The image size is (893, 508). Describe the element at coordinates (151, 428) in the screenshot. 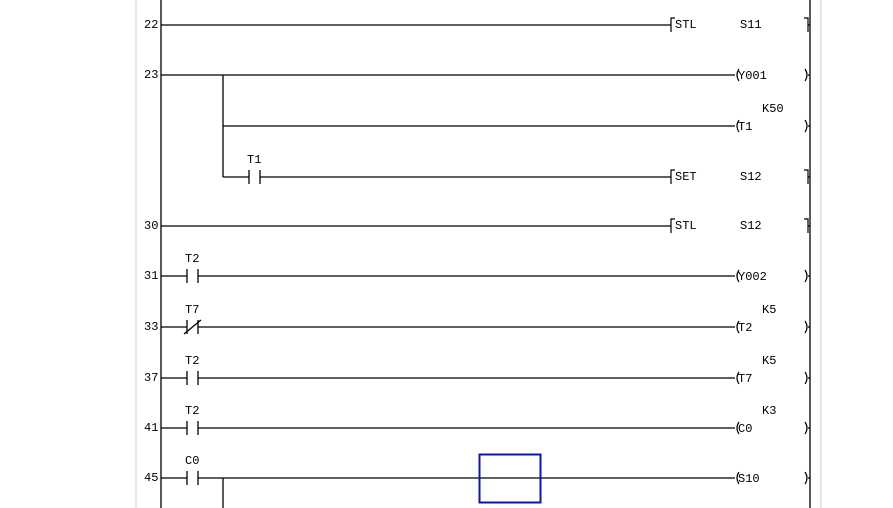

I see `step-number: 41` at that location.